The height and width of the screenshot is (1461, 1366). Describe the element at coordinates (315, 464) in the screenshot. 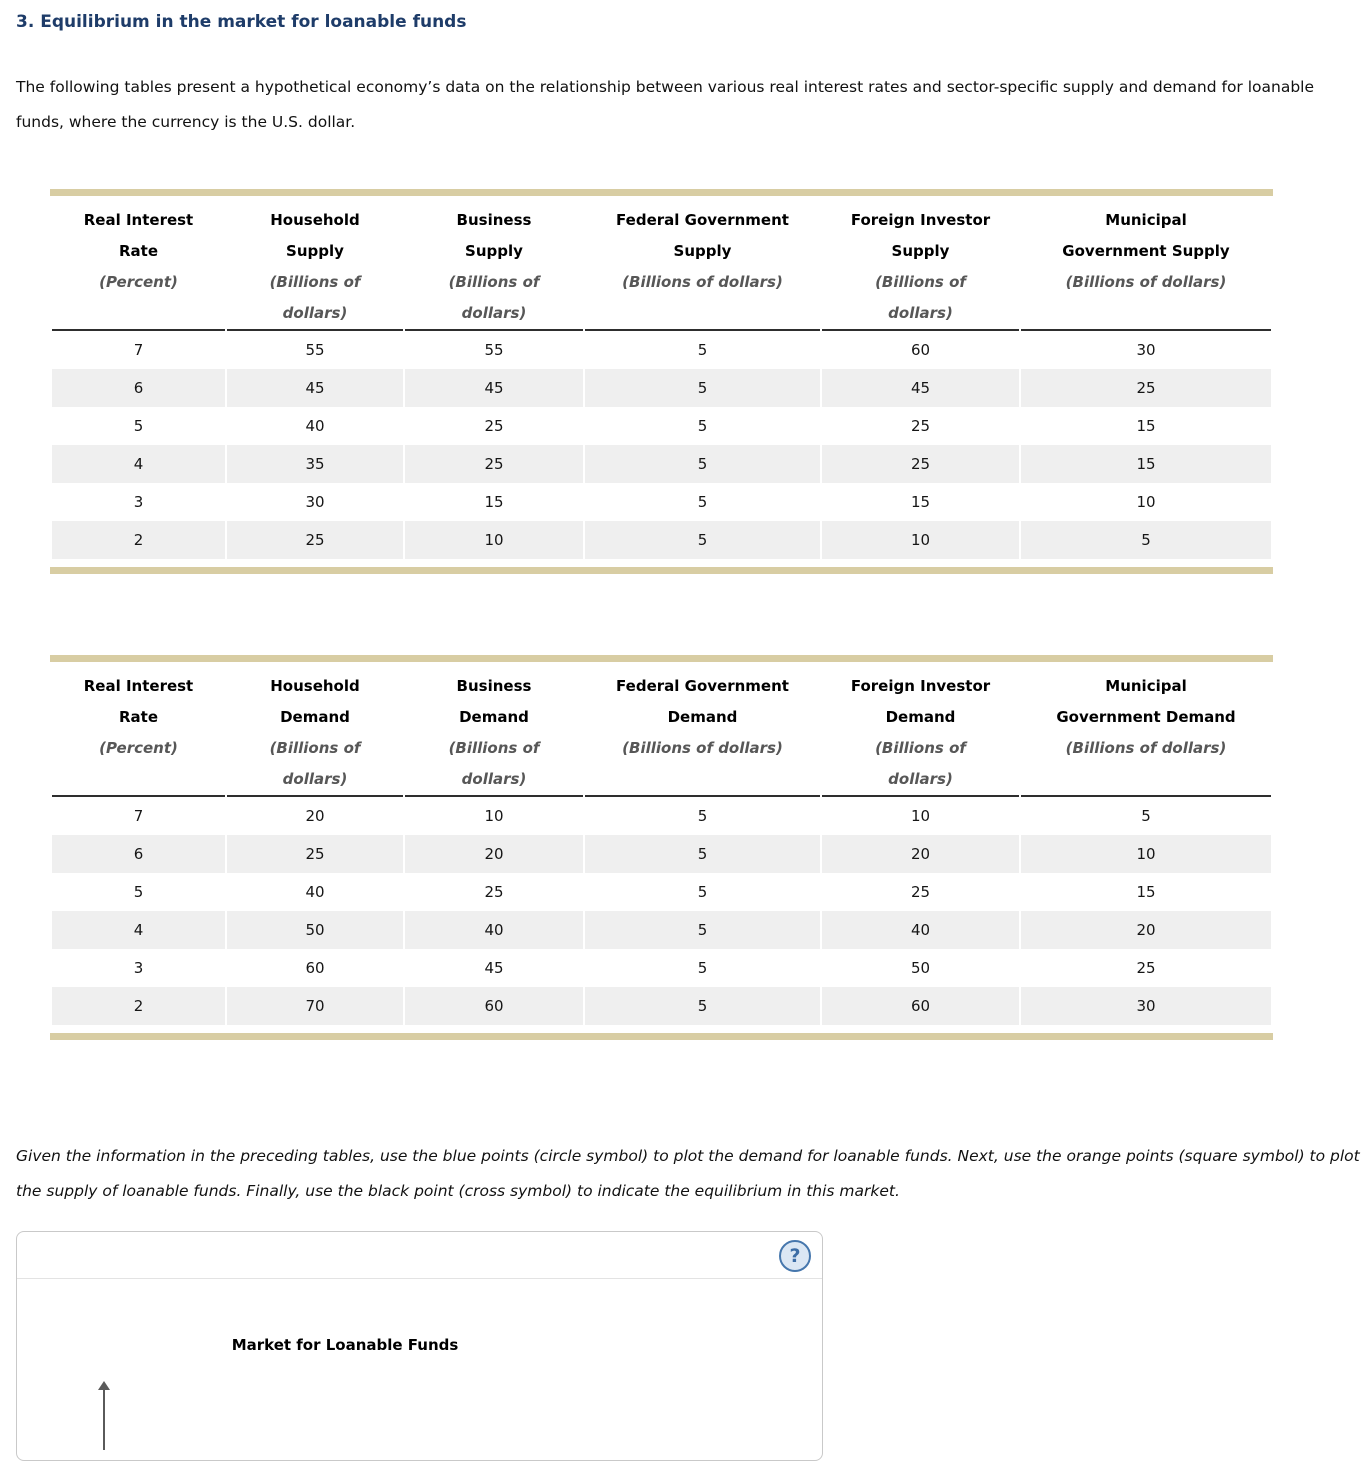

I see `table-cell: 35` at that location.